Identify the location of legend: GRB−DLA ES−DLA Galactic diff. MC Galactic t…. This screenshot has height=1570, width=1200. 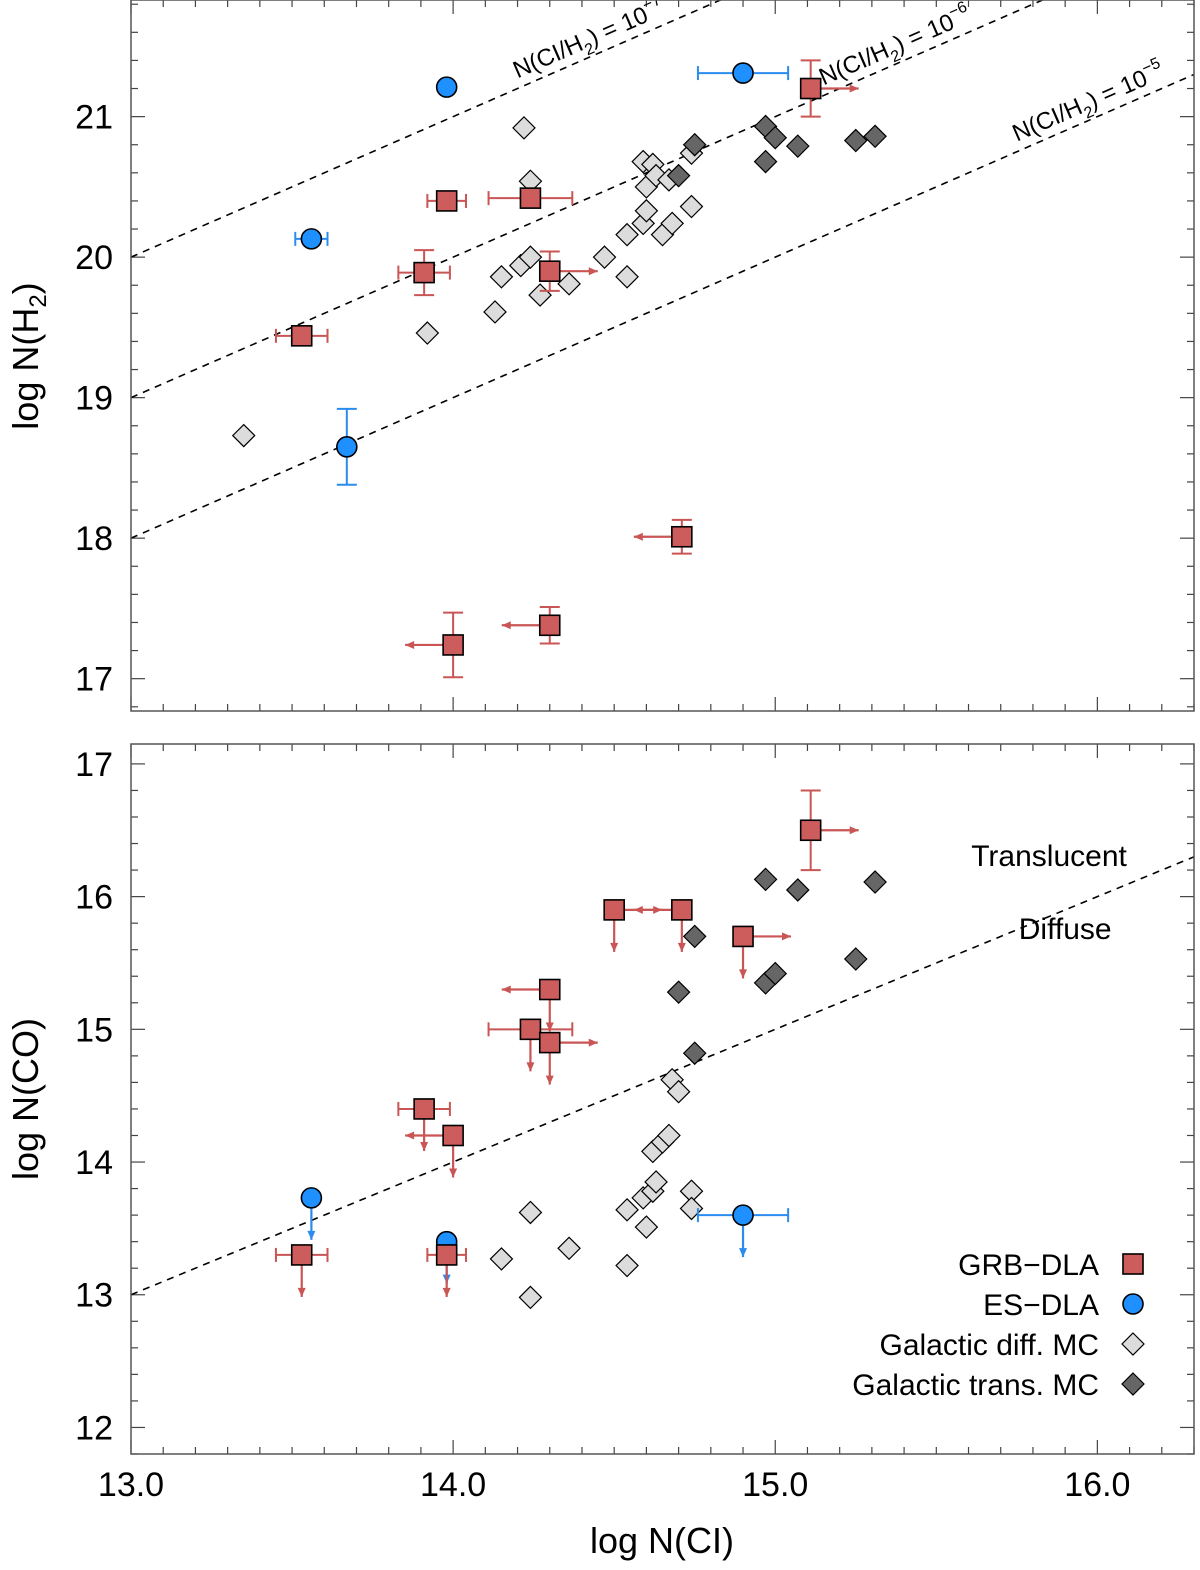
(998, 1325).